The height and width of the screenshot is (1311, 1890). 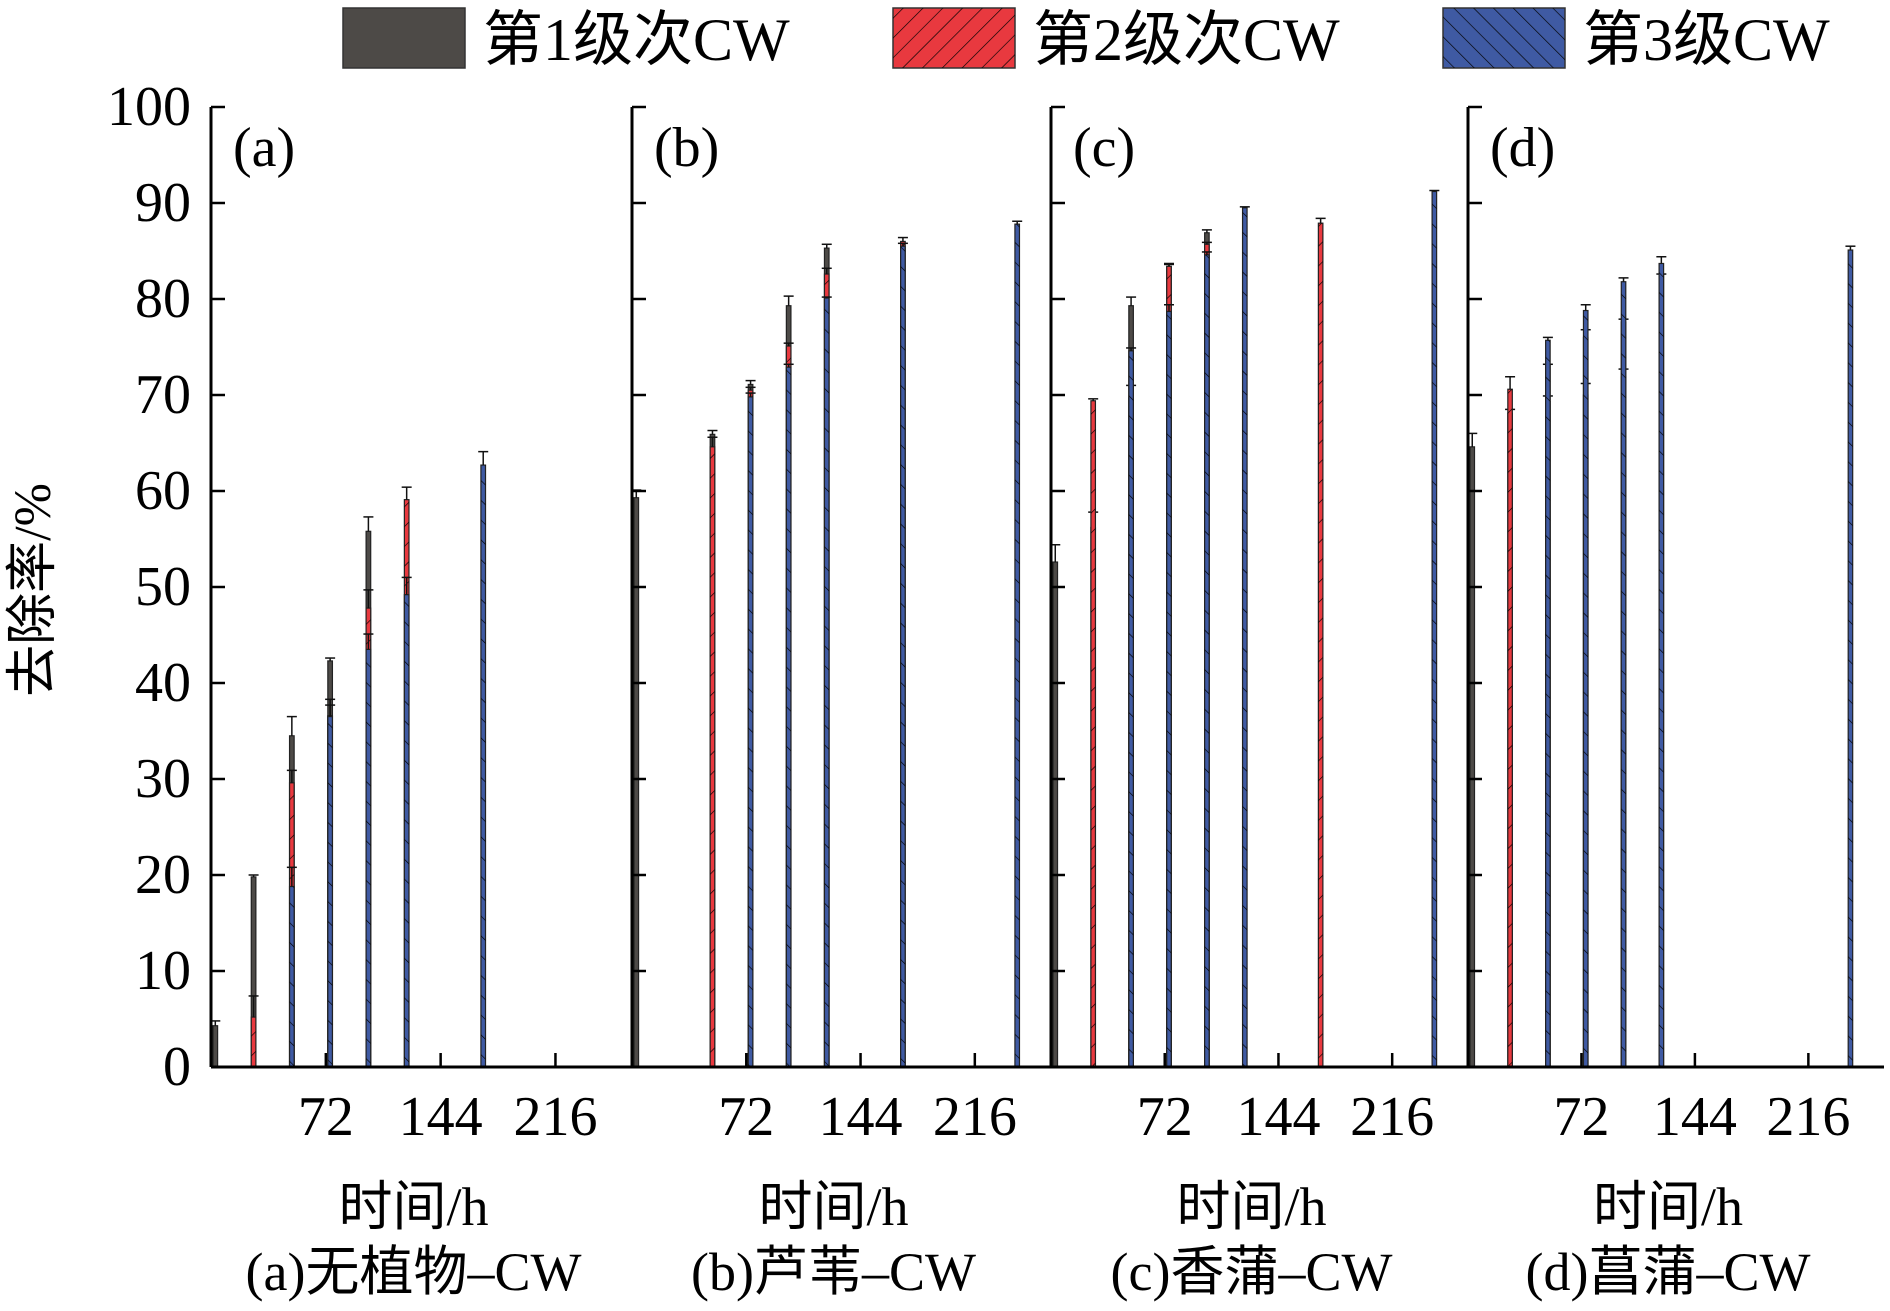 I want to click on y-axis-label: 去除率/%, so click(x=33, y=590).